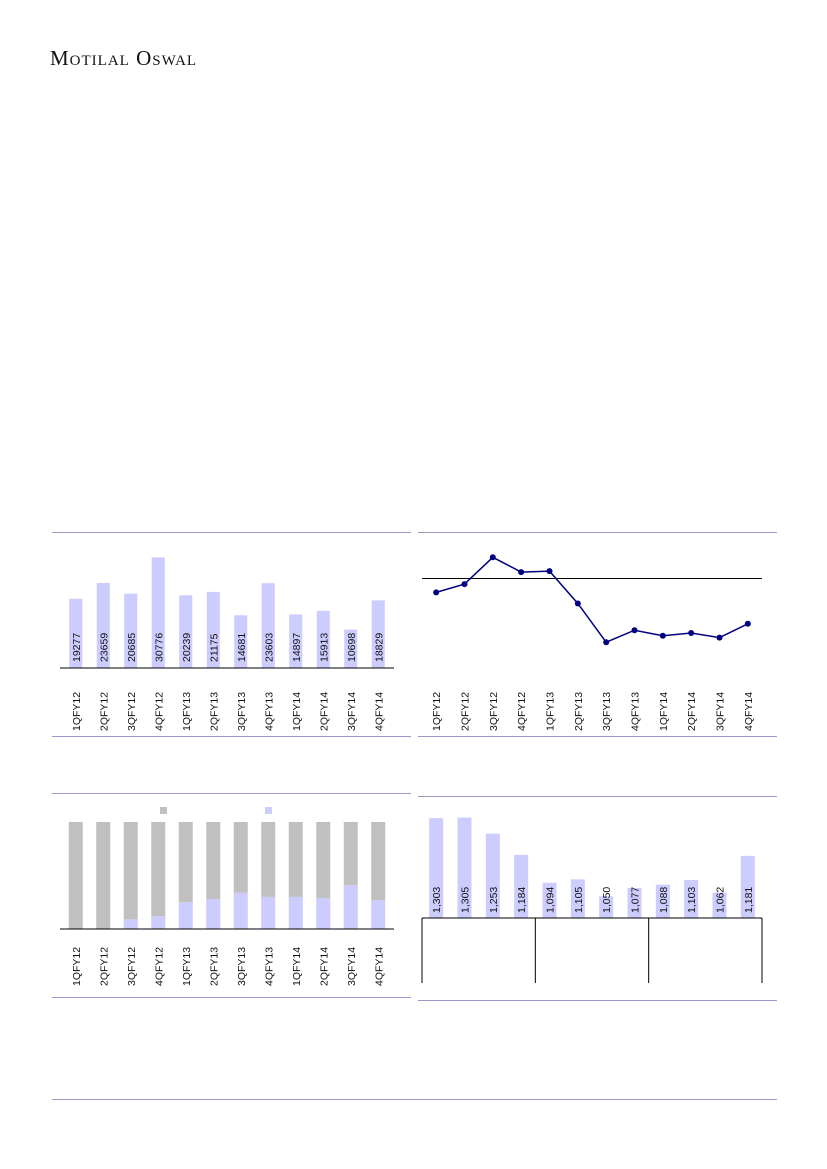 The width and height of the screenshot is (827, 1169). I want to click on series-line, so click(592, 600).